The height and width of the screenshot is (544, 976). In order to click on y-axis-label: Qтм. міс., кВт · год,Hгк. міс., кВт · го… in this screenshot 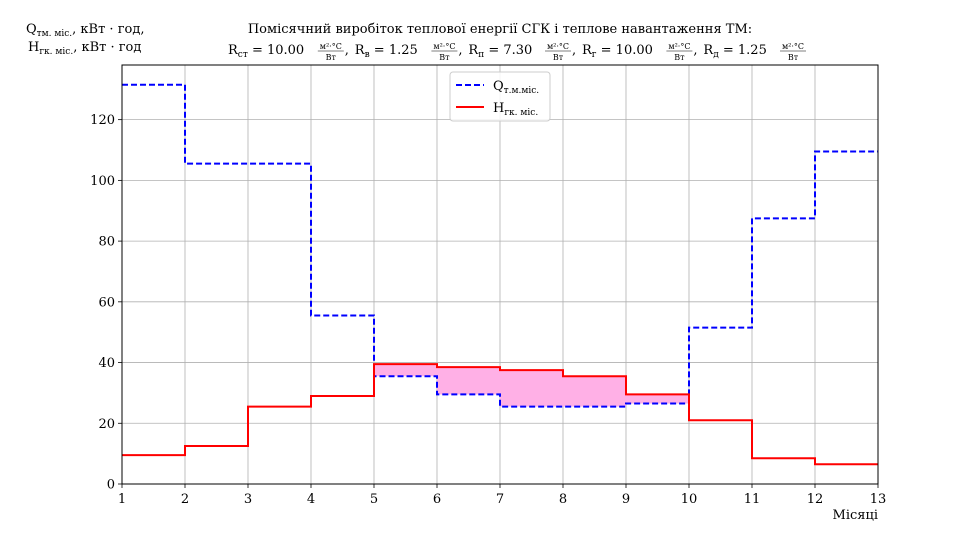, I will do `click(85, 39)`.